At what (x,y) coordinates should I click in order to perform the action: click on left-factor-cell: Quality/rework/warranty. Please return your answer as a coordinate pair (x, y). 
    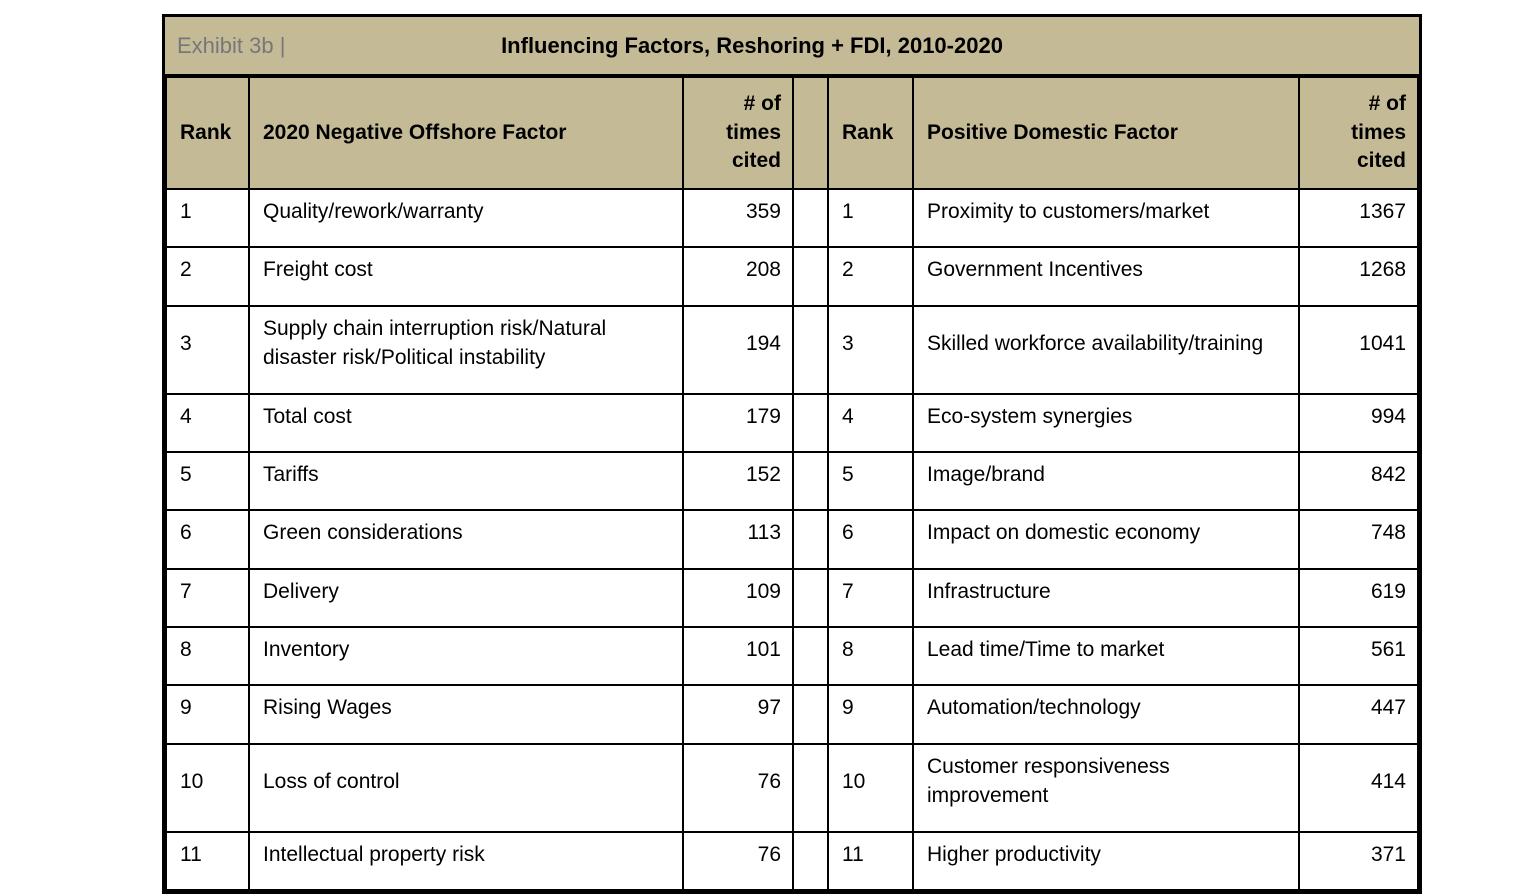
    Looking at the image, I should click on (466, 218).